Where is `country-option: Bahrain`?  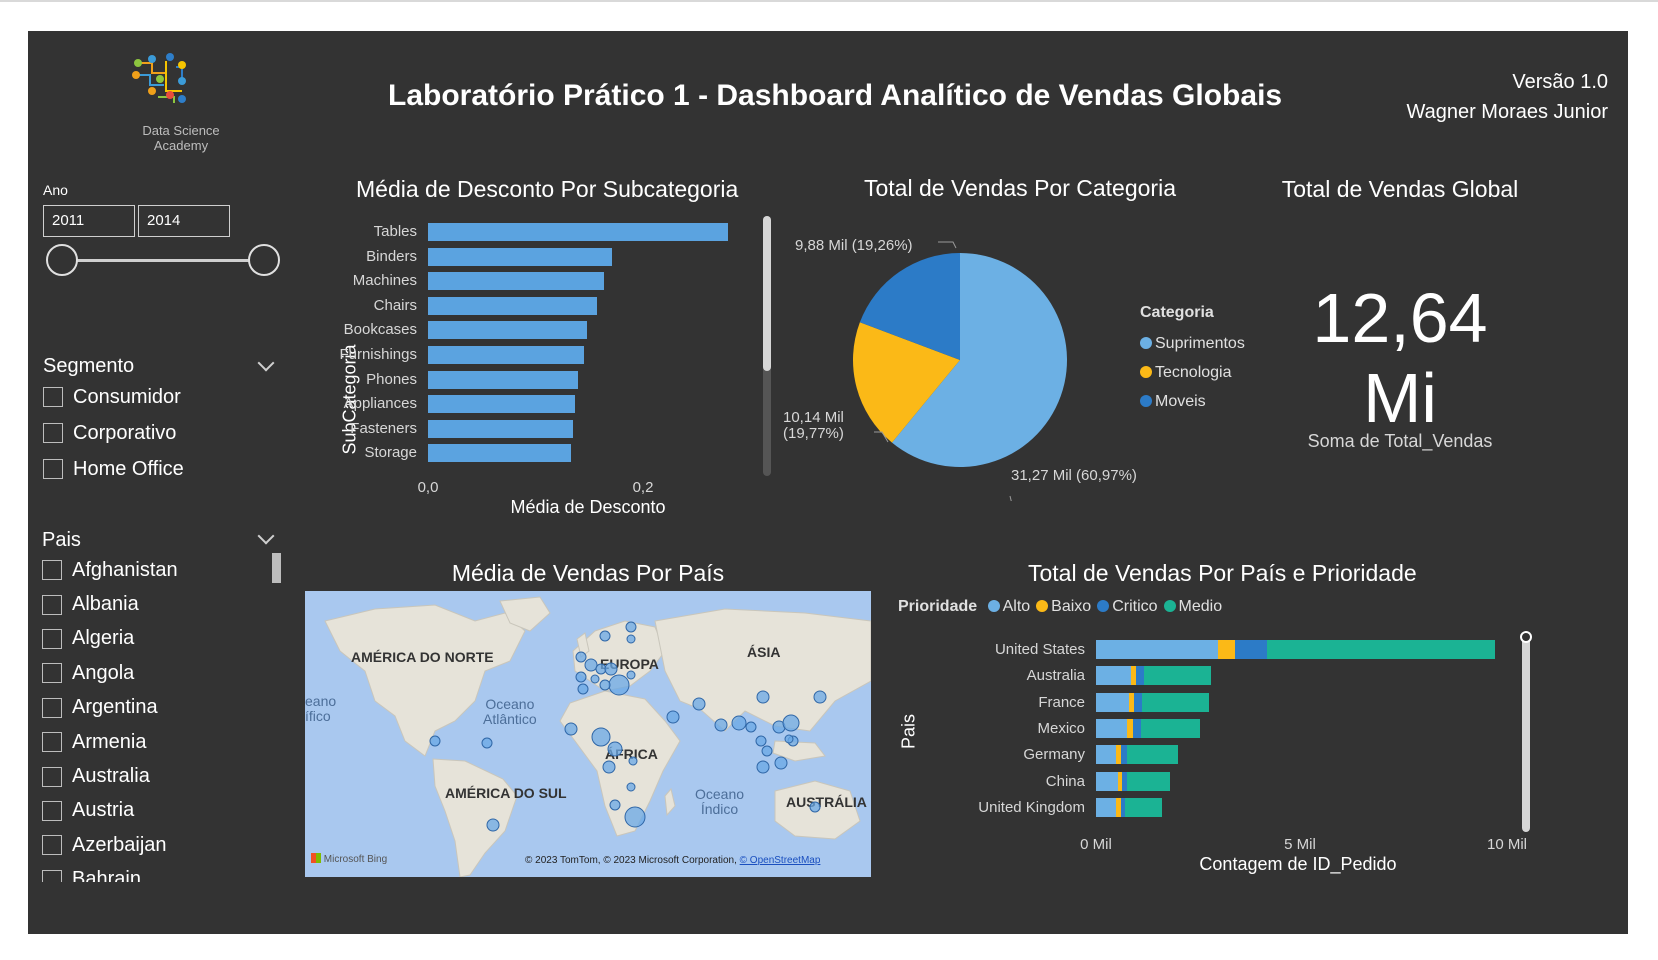
country-option: Bahrain is located at coordinates (154, 872).